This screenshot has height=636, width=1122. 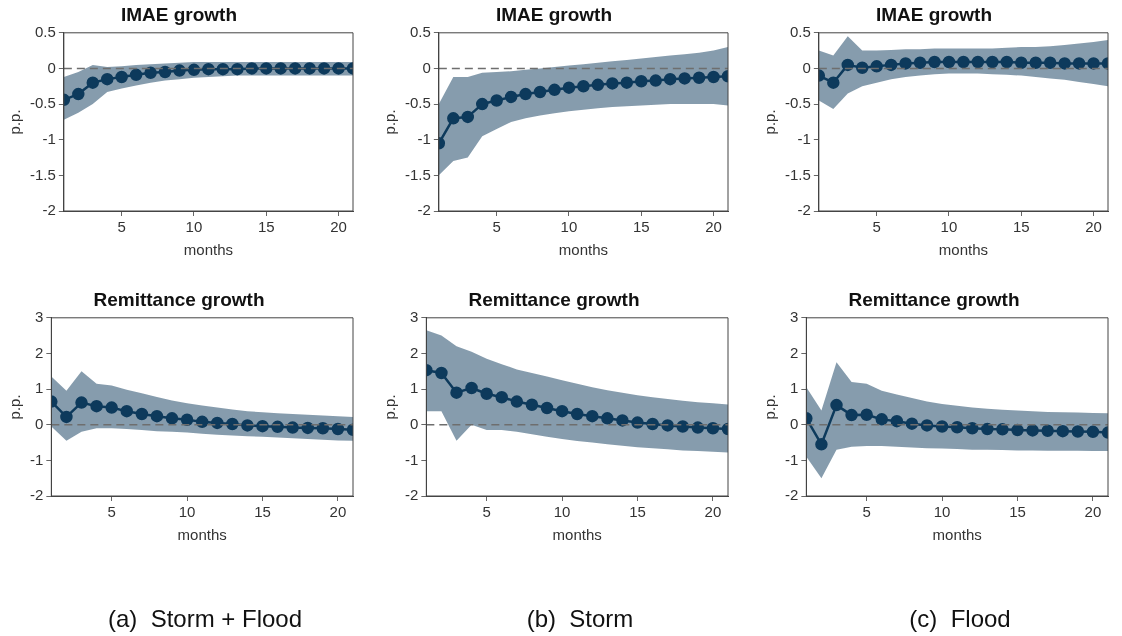 What do you see at coordinates (960, 619) in the screenshot?
I see `text: (c) Flood` at bounding box center [960, 619].